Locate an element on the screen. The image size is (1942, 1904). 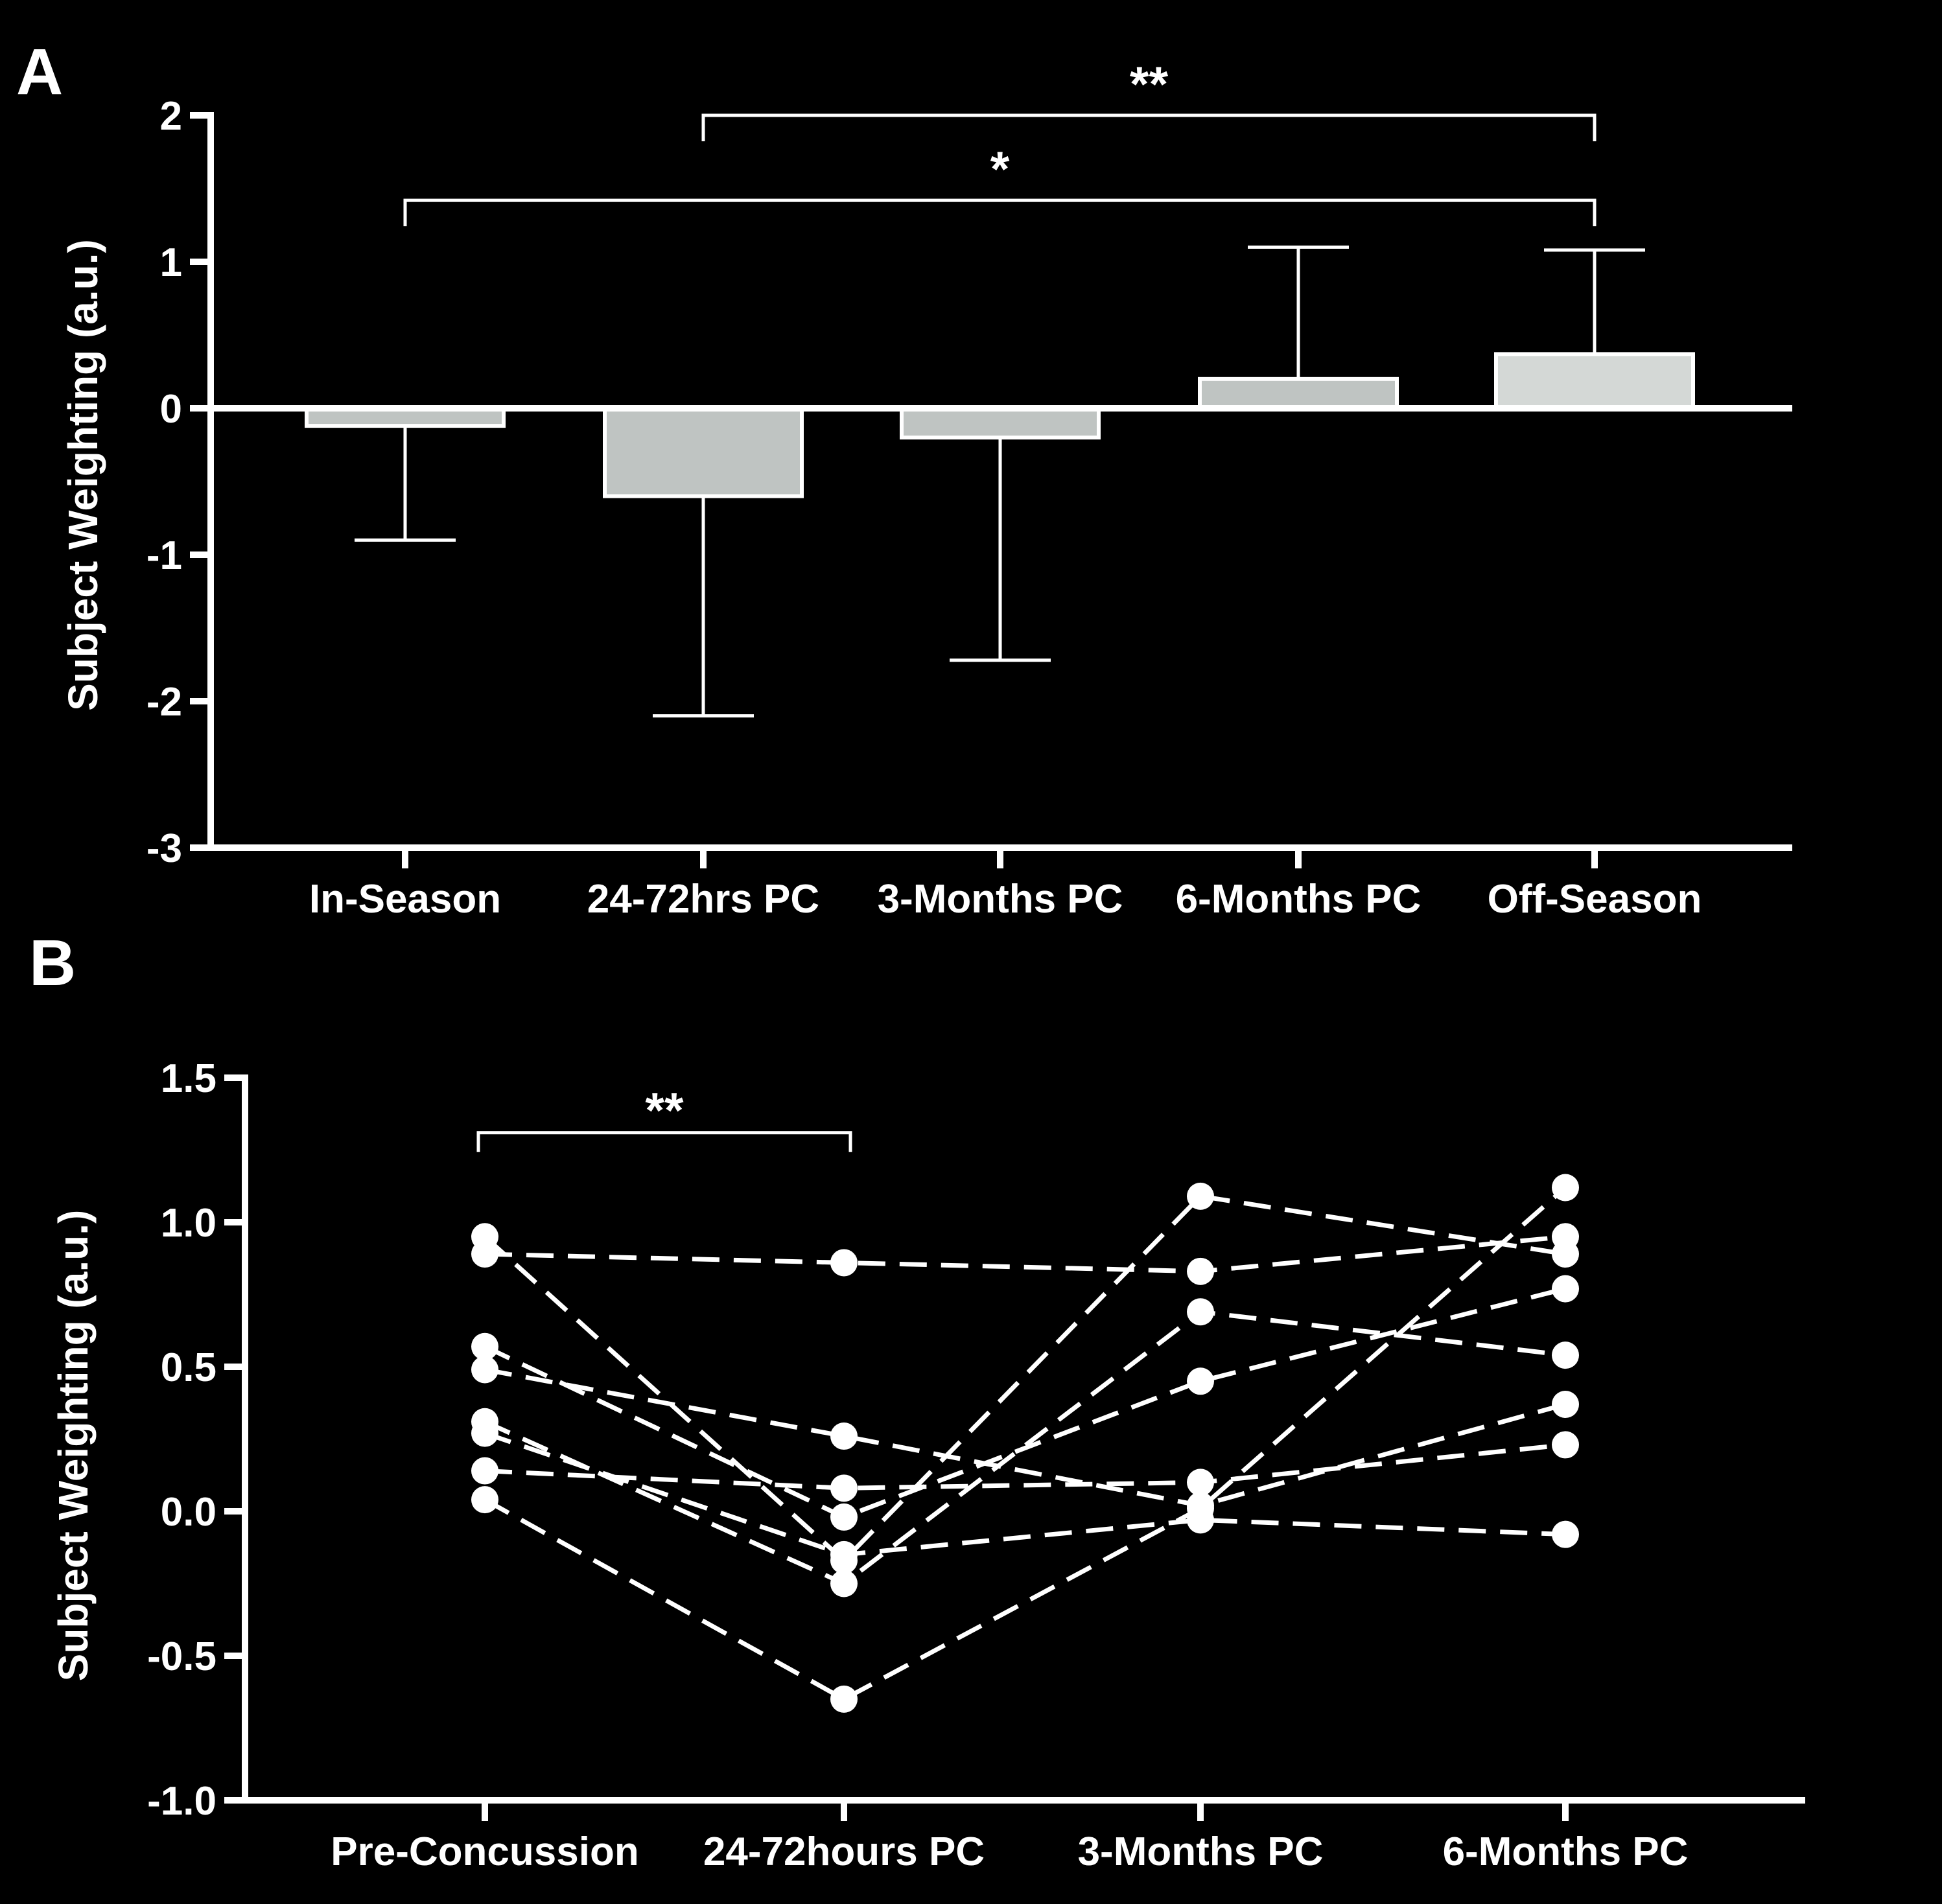
panel-a-x-tick-label: In-Season is located at coordinates (405, 900).